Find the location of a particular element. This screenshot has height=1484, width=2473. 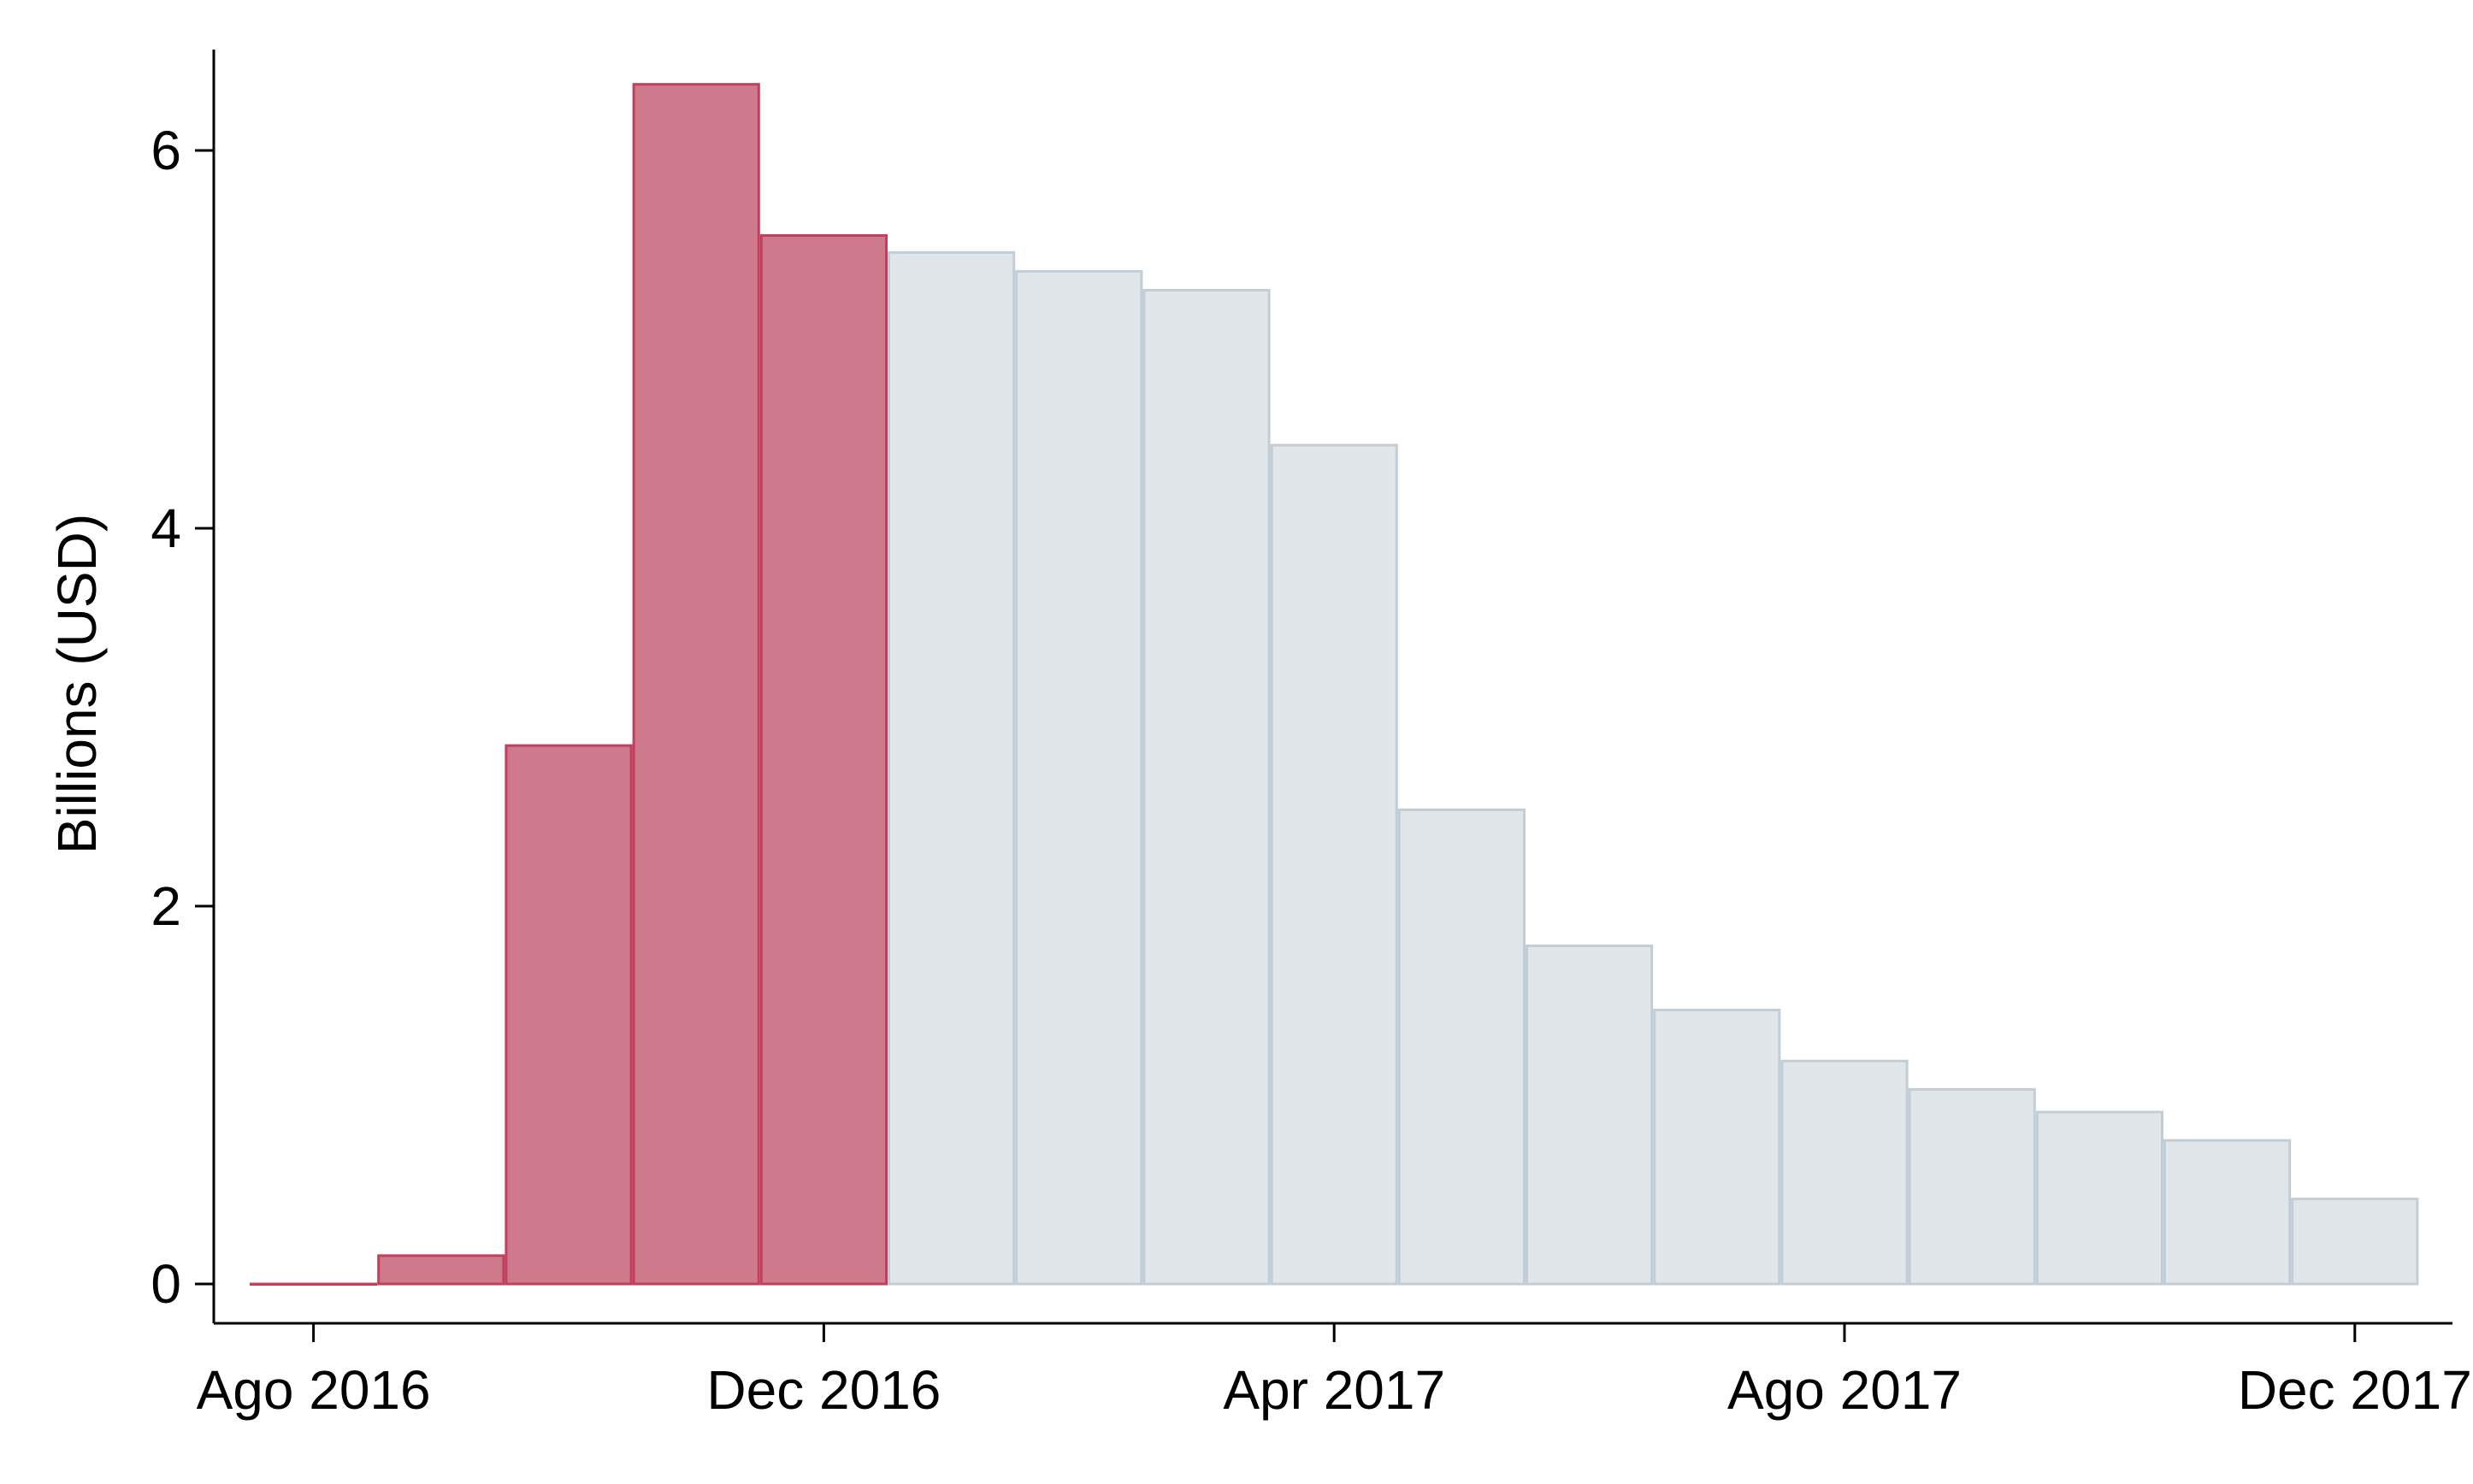

y-tick-label: 6 is located at coordinates (166, 150).